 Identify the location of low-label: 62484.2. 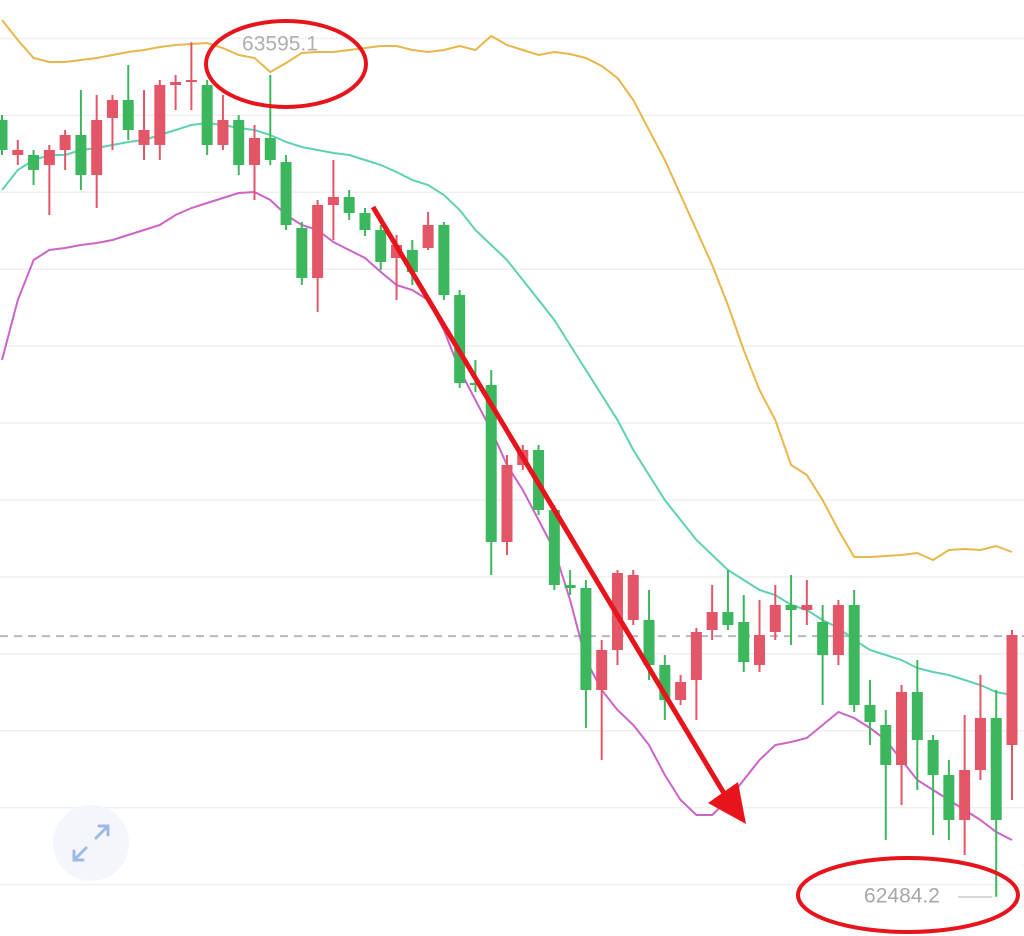
(902, 896).